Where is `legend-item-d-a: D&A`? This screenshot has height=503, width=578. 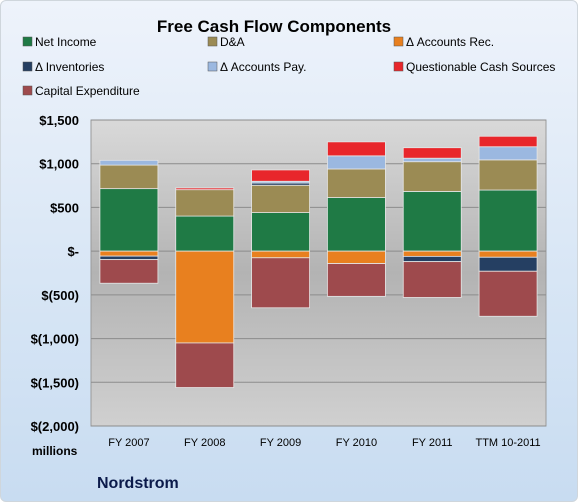
legend-item-d-a: D&A is located at coordinates (226, 42).